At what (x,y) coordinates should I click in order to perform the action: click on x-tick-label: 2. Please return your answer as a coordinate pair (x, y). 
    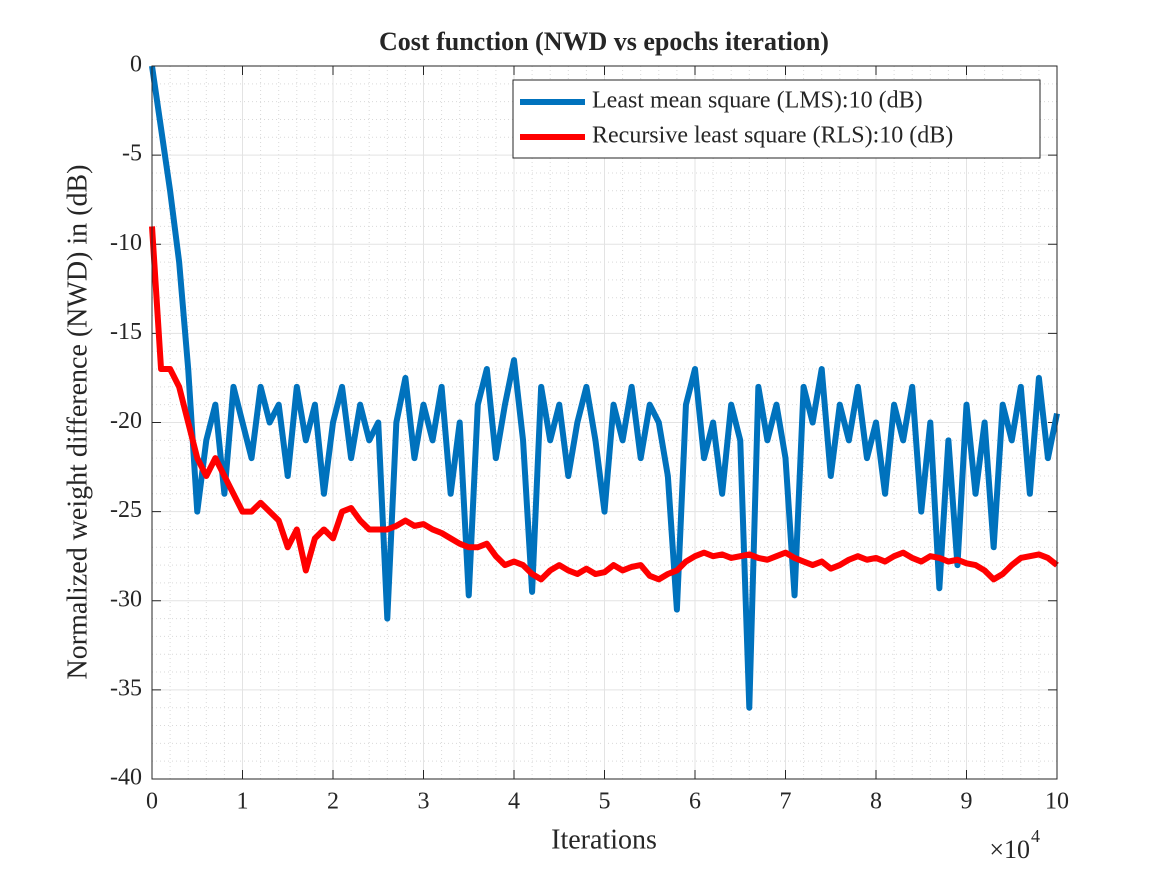
    Looking at the image, I should click on (333, 802).